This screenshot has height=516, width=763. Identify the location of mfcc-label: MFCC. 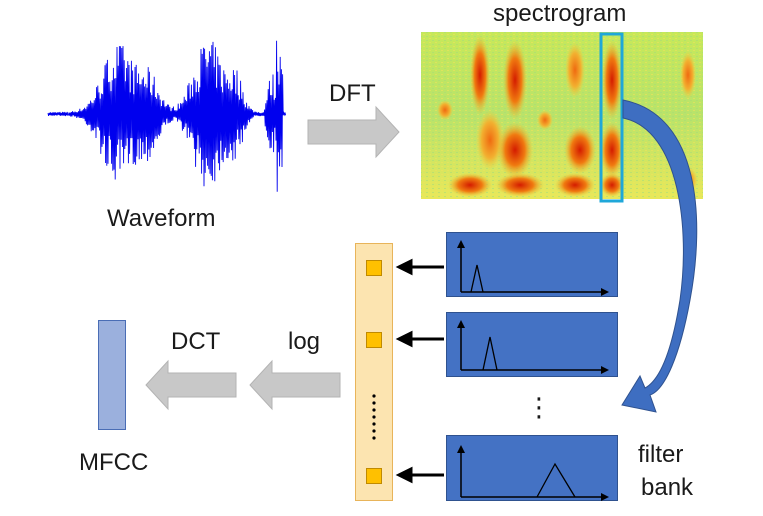
(114, 462).